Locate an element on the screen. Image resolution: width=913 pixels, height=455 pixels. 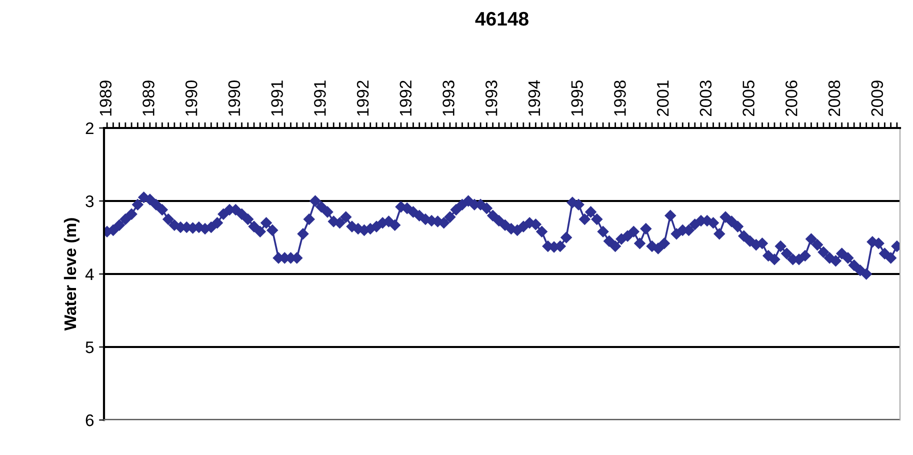
x-tick-label: 2009 is located at coordinates (877, 98).